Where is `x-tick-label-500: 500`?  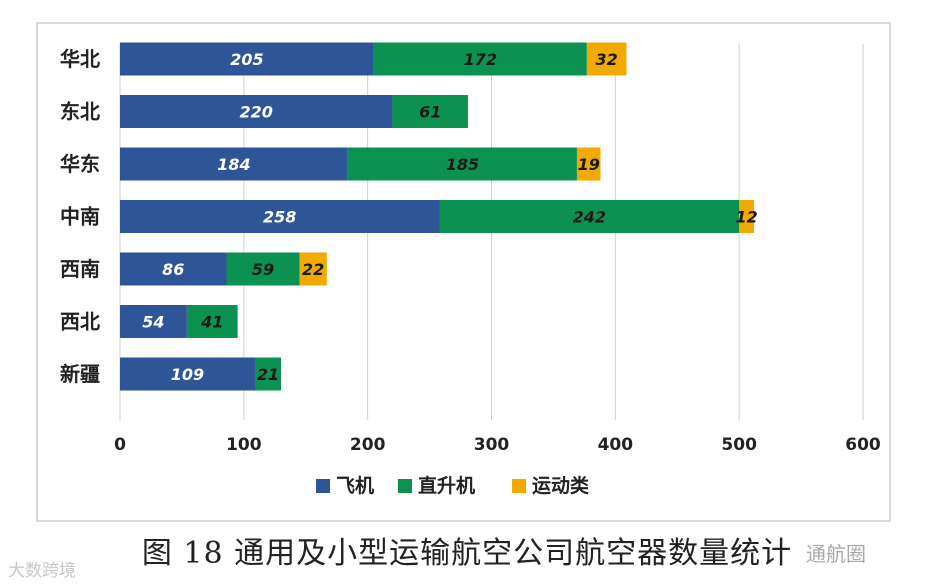 x-tick-label-500: 500 is located at coordinates (739, 445).